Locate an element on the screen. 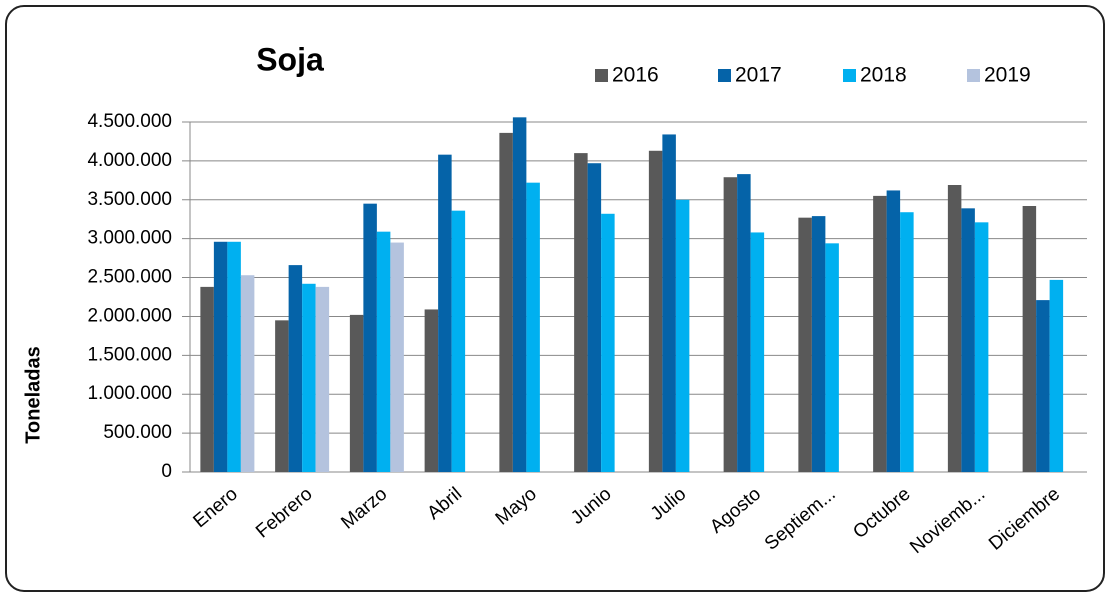 The width and height of the screenshot is (1112, 598). legend-label: 2018 is located at coordinates (883, 75).